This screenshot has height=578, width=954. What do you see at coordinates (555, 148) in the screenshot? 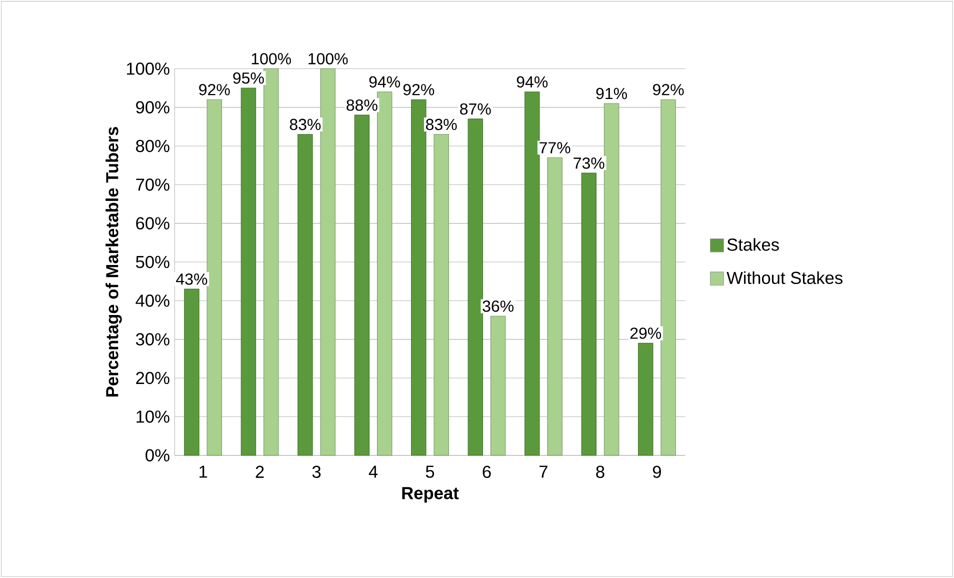
I see `data-label: 77%` at bounding box center [555, 148].